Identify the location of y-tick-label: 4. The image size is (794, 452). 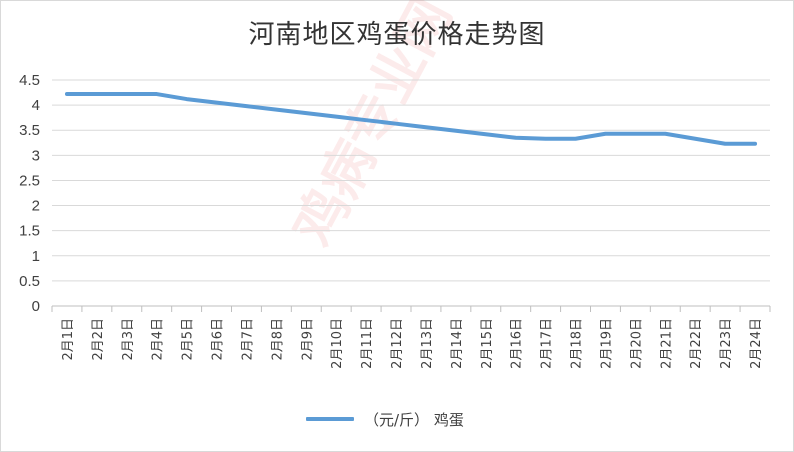
(36, 105).